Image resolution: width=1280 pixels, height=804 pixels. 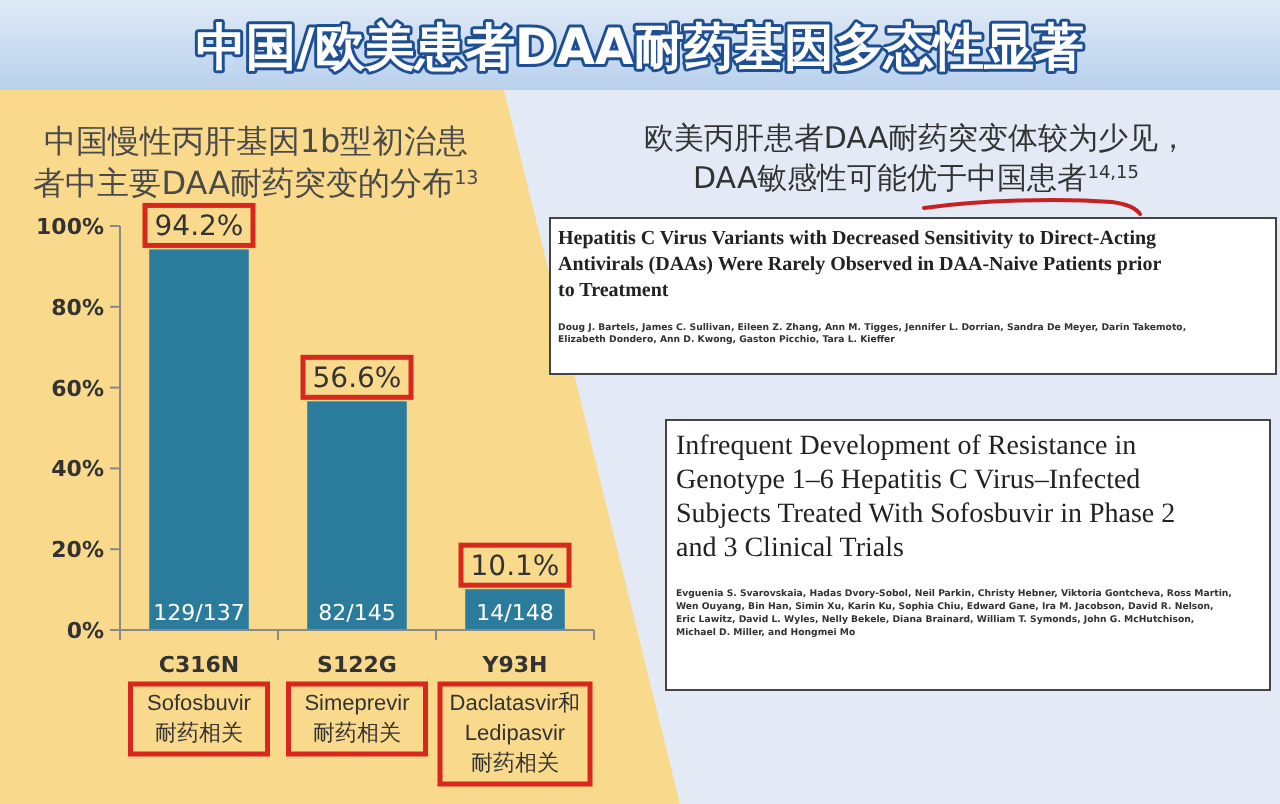 What do you see at coordinates (926, 498) in the screenshot?
I see `text: Infrequent Development of Resistance in Genotype 1–6 Hepatitis C Virus–Infected Subjects Treated With Sofosbuvir in Phase 2 and 3 Clinical Trials` at bounding box center [926, 498].